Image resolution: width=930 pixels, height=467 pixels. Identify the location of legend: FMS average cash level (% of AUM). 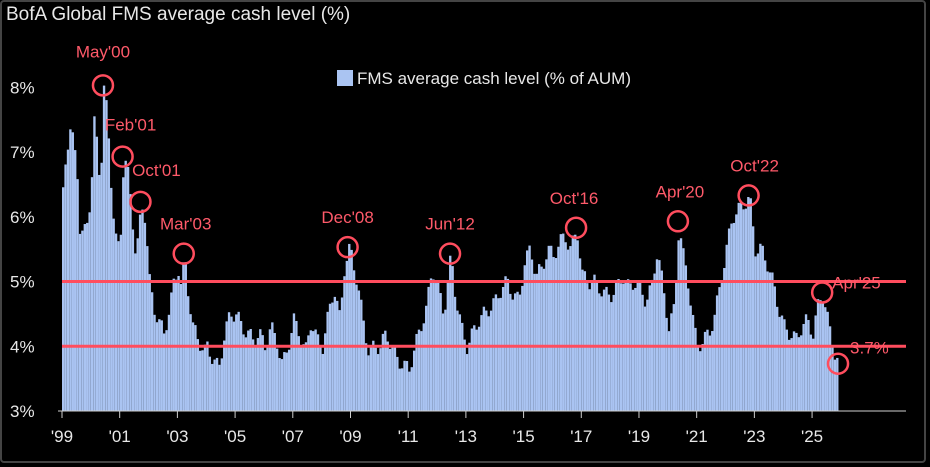
(484, 78).